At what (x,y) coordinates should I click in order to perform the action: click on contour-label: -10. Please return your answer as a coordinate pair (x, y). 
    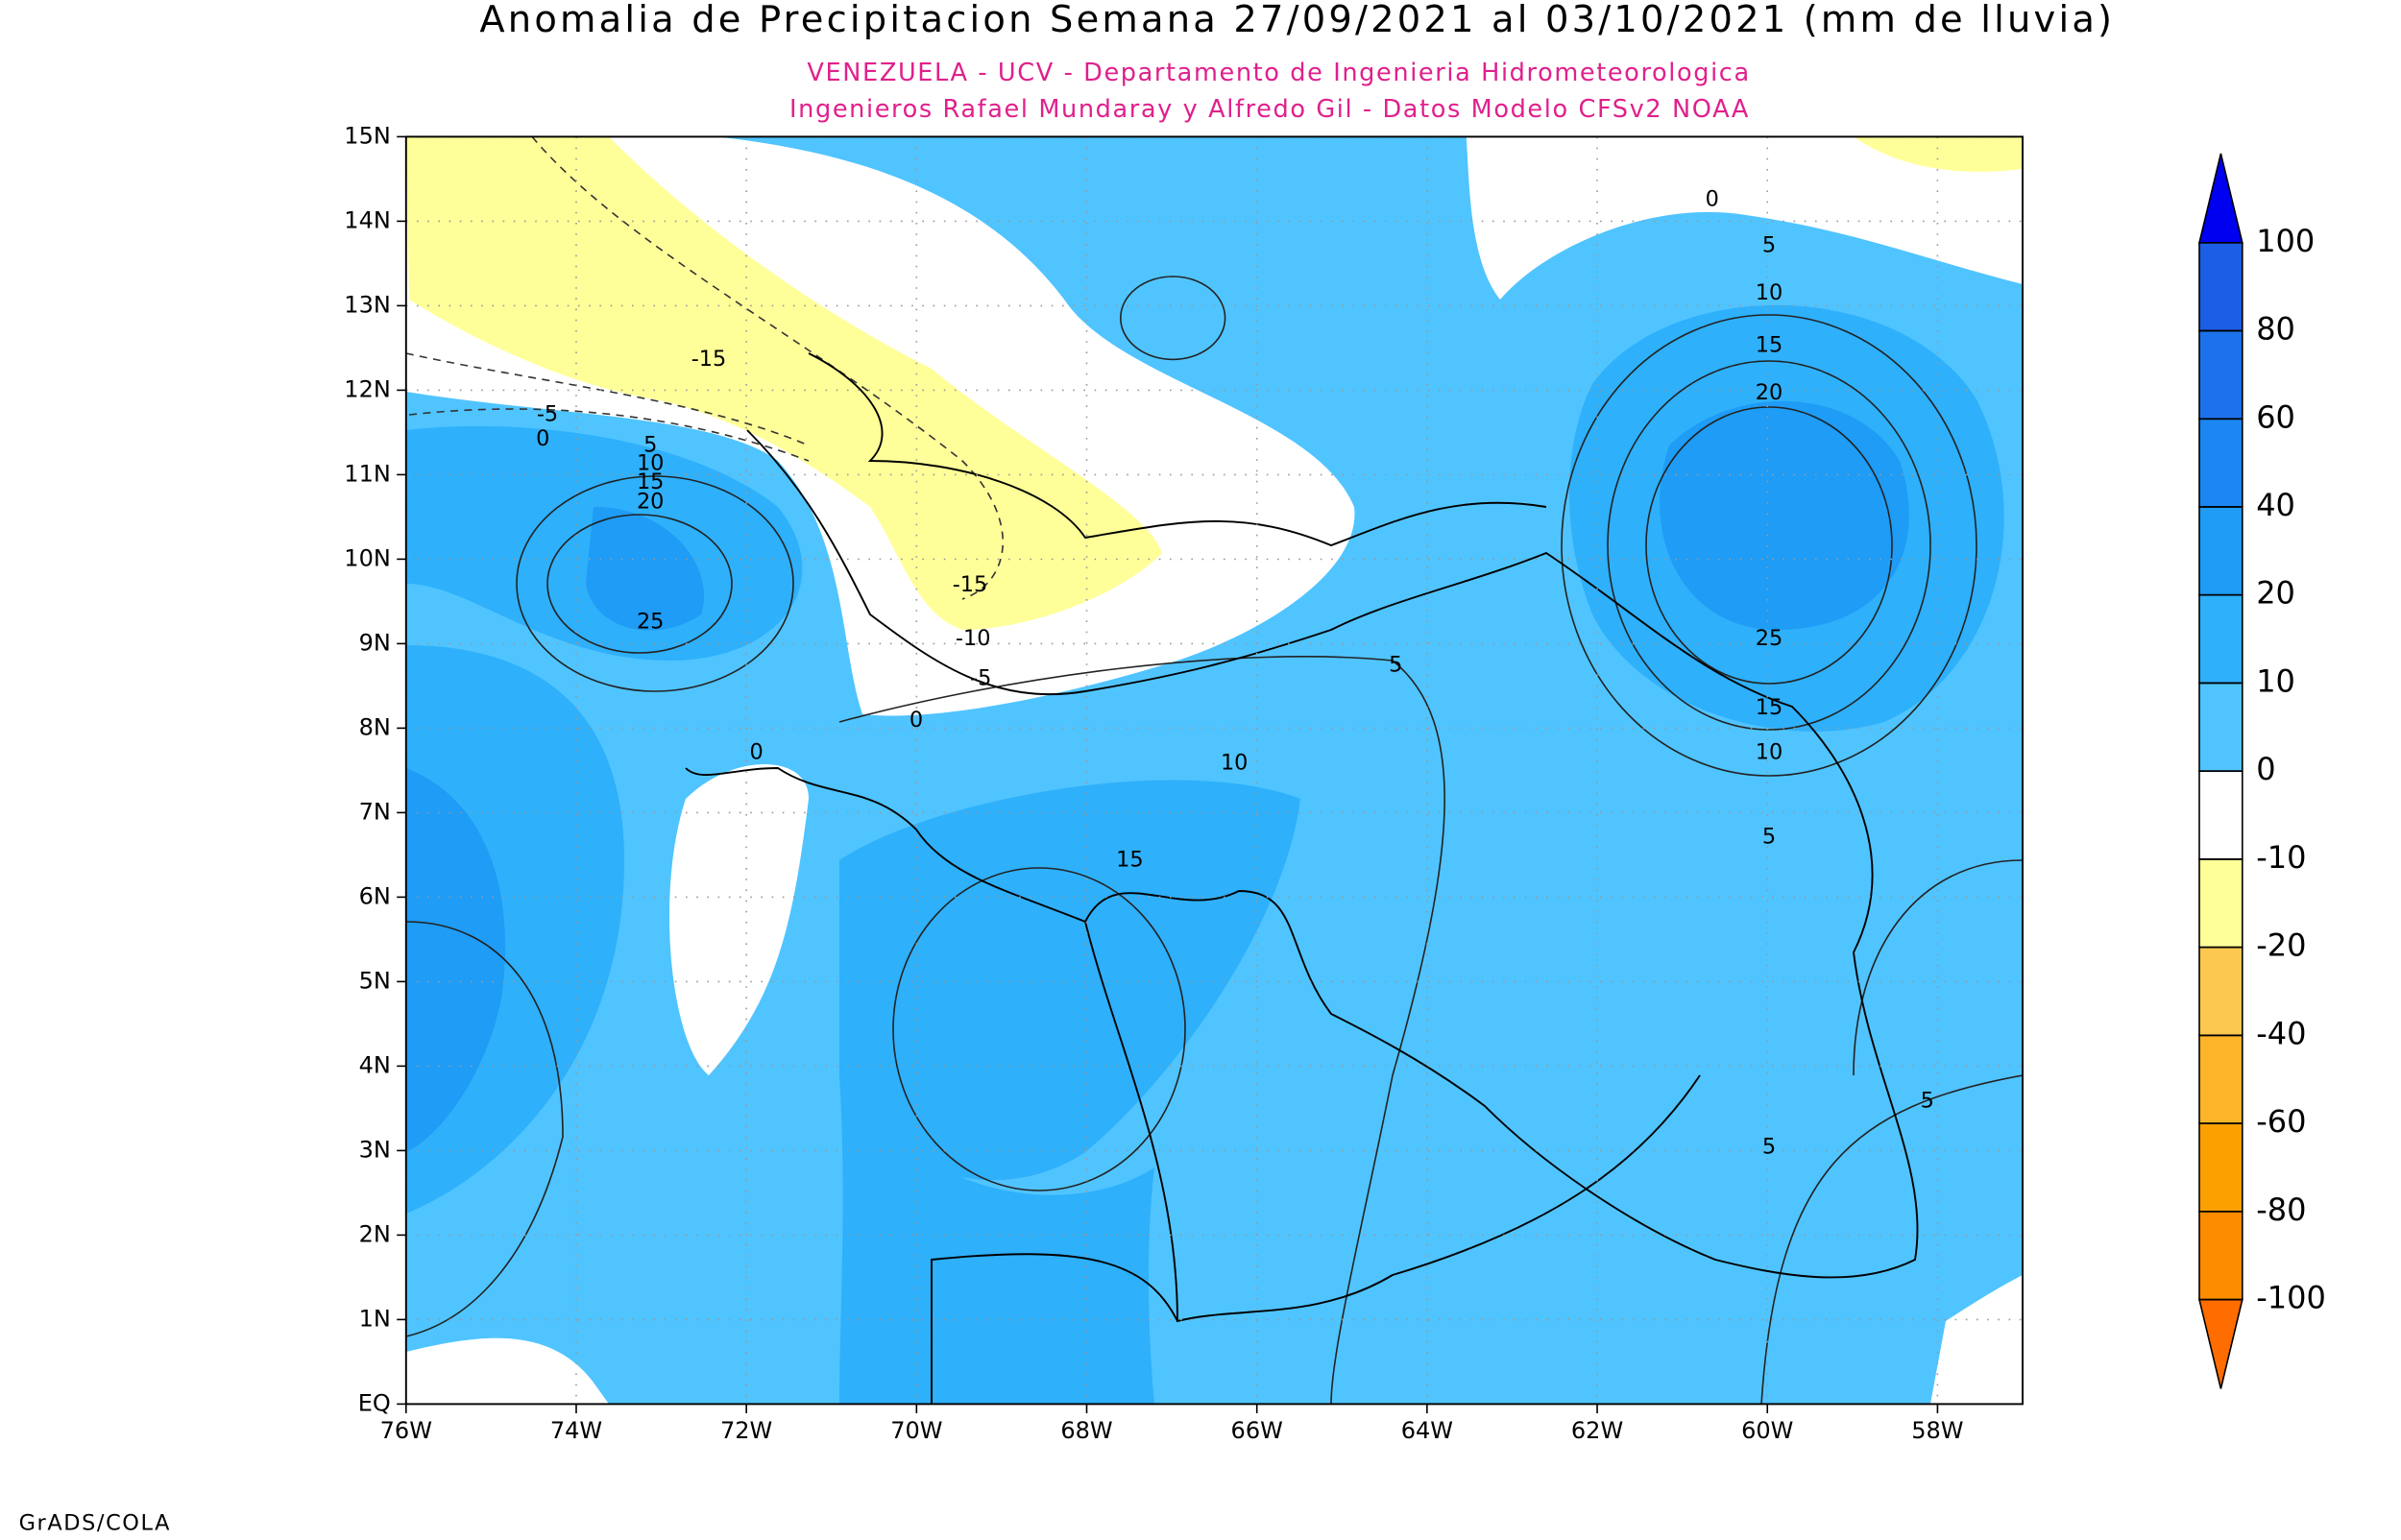
    Looking at the image, I should click on (974, 638).